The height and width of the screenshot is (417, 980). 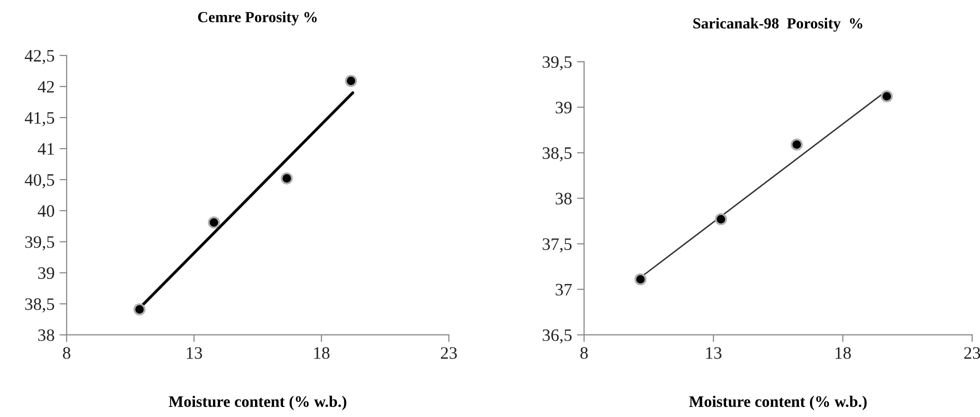 I want to click on y-tick-label: 37,5, so click(x=557, y=245).